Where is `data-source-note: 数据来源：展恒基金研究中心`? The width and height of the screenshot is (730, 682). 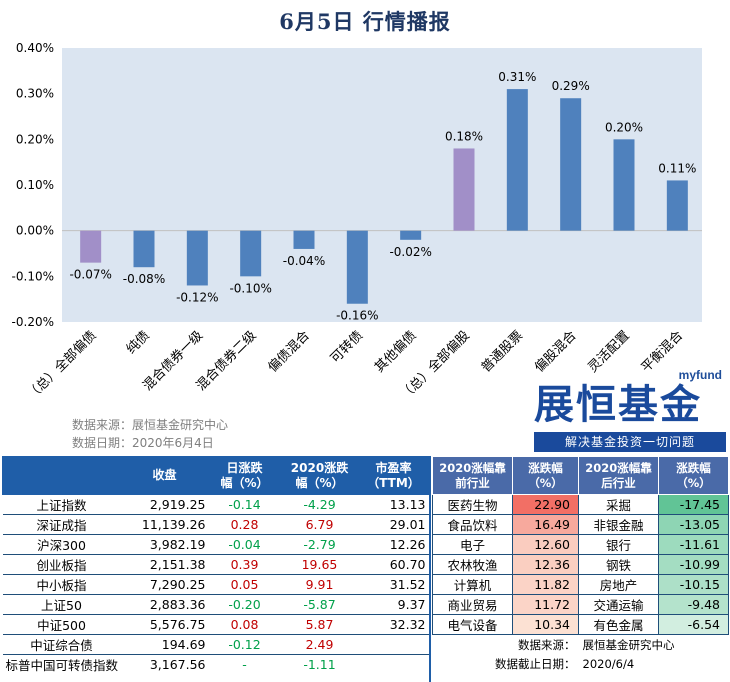
data-source-note: 数据来源：展恒基金研究中心 is located at coordinates (150, 425).